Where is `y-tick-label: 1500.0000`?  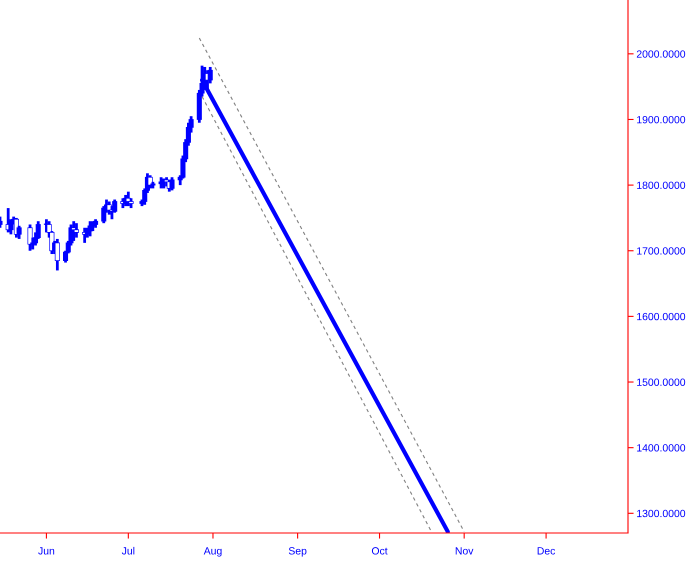 y-tick-label: 1500.0000 is located at coordinates (661, 382).